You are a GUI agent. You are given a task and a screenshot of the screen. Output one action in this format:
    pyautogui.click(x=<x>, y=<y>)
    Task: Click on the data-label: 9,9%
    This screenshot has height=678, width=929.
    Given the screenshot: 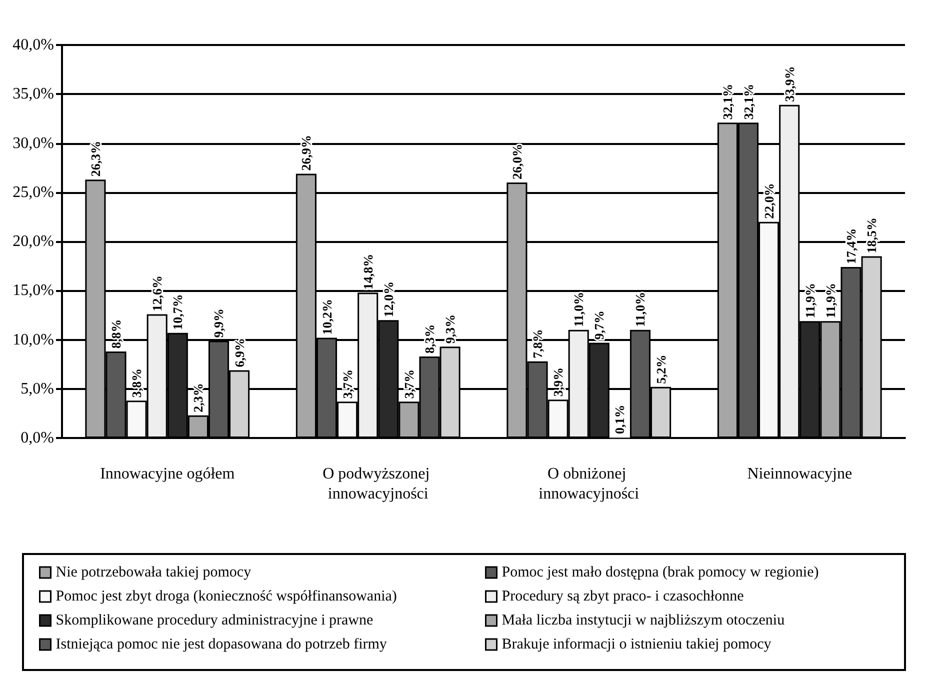 What is the action you would take?
    pyautogui.click(x=218, y=323)
    